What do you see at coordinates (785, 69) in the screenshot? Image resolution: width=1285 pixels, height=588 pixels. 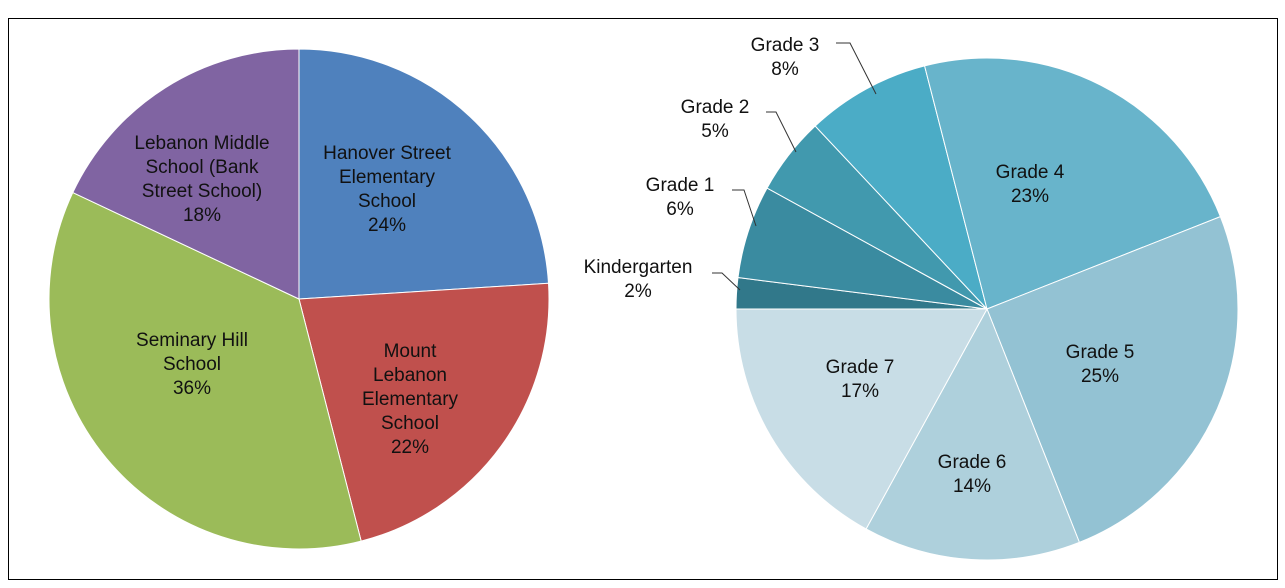 I see `value-label: 8%` at bounding box center [785, 69].